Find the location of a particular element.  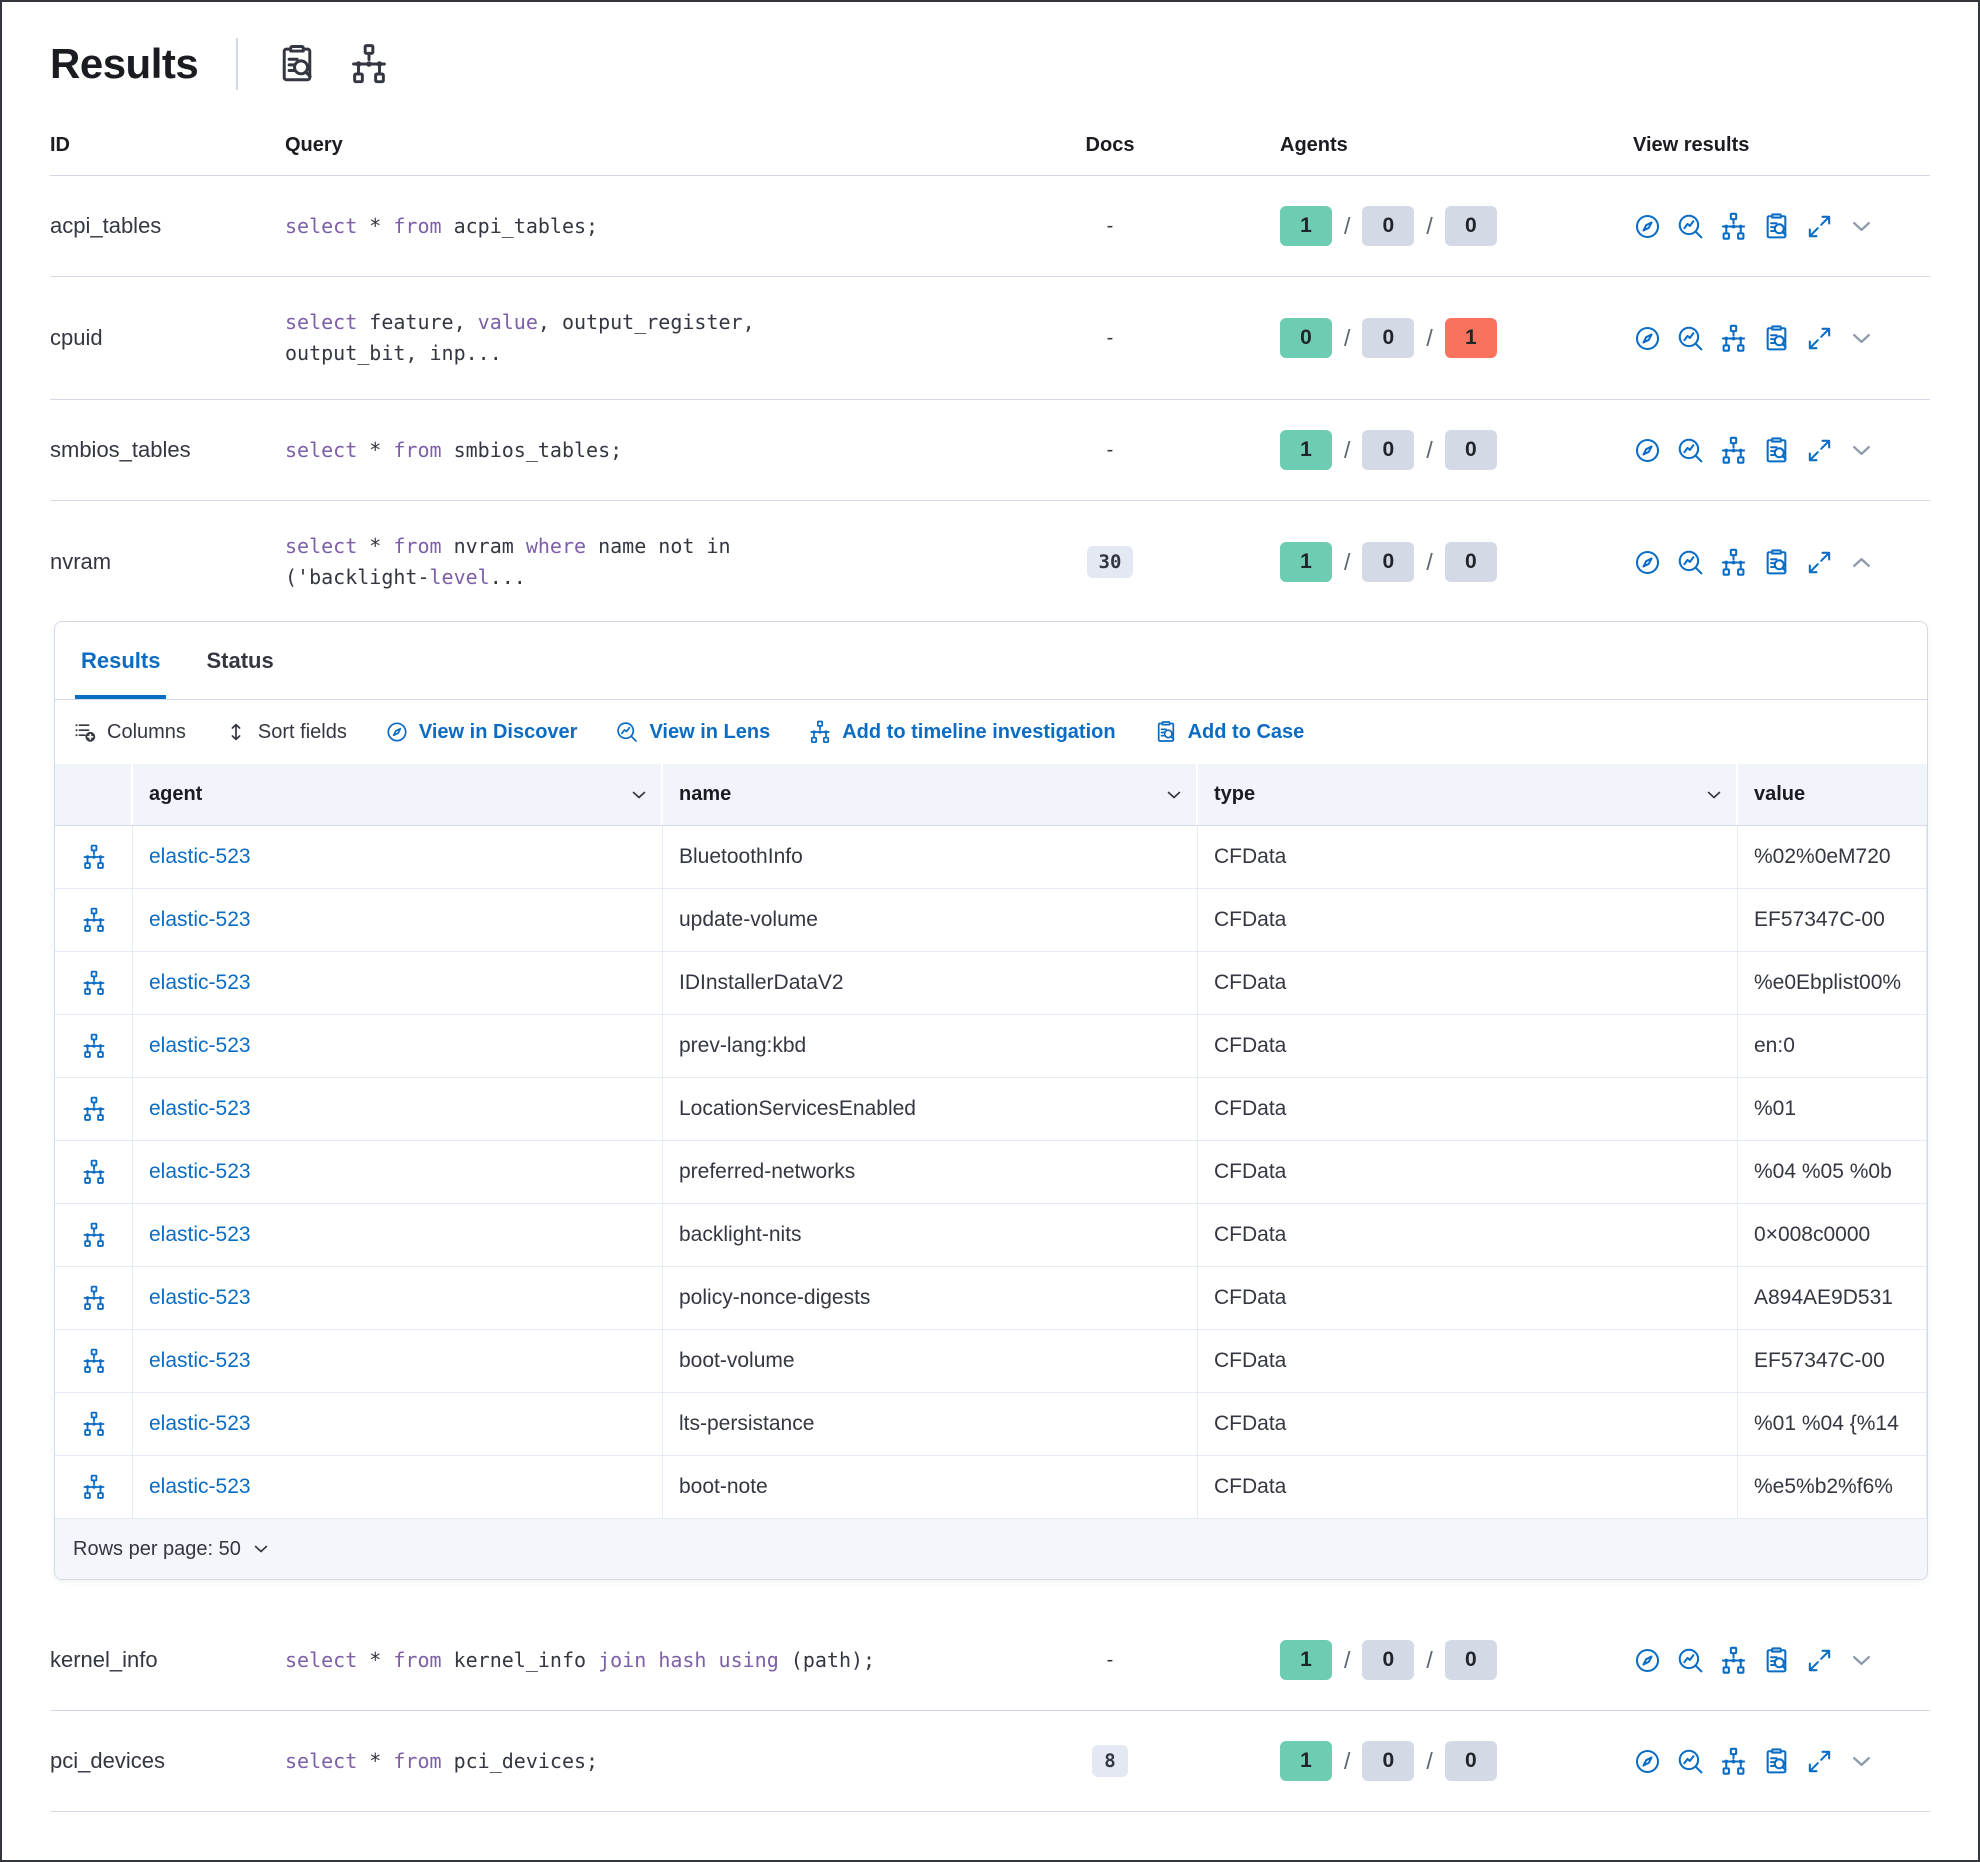

query-id: nvram is located at coordinates (81, 561).